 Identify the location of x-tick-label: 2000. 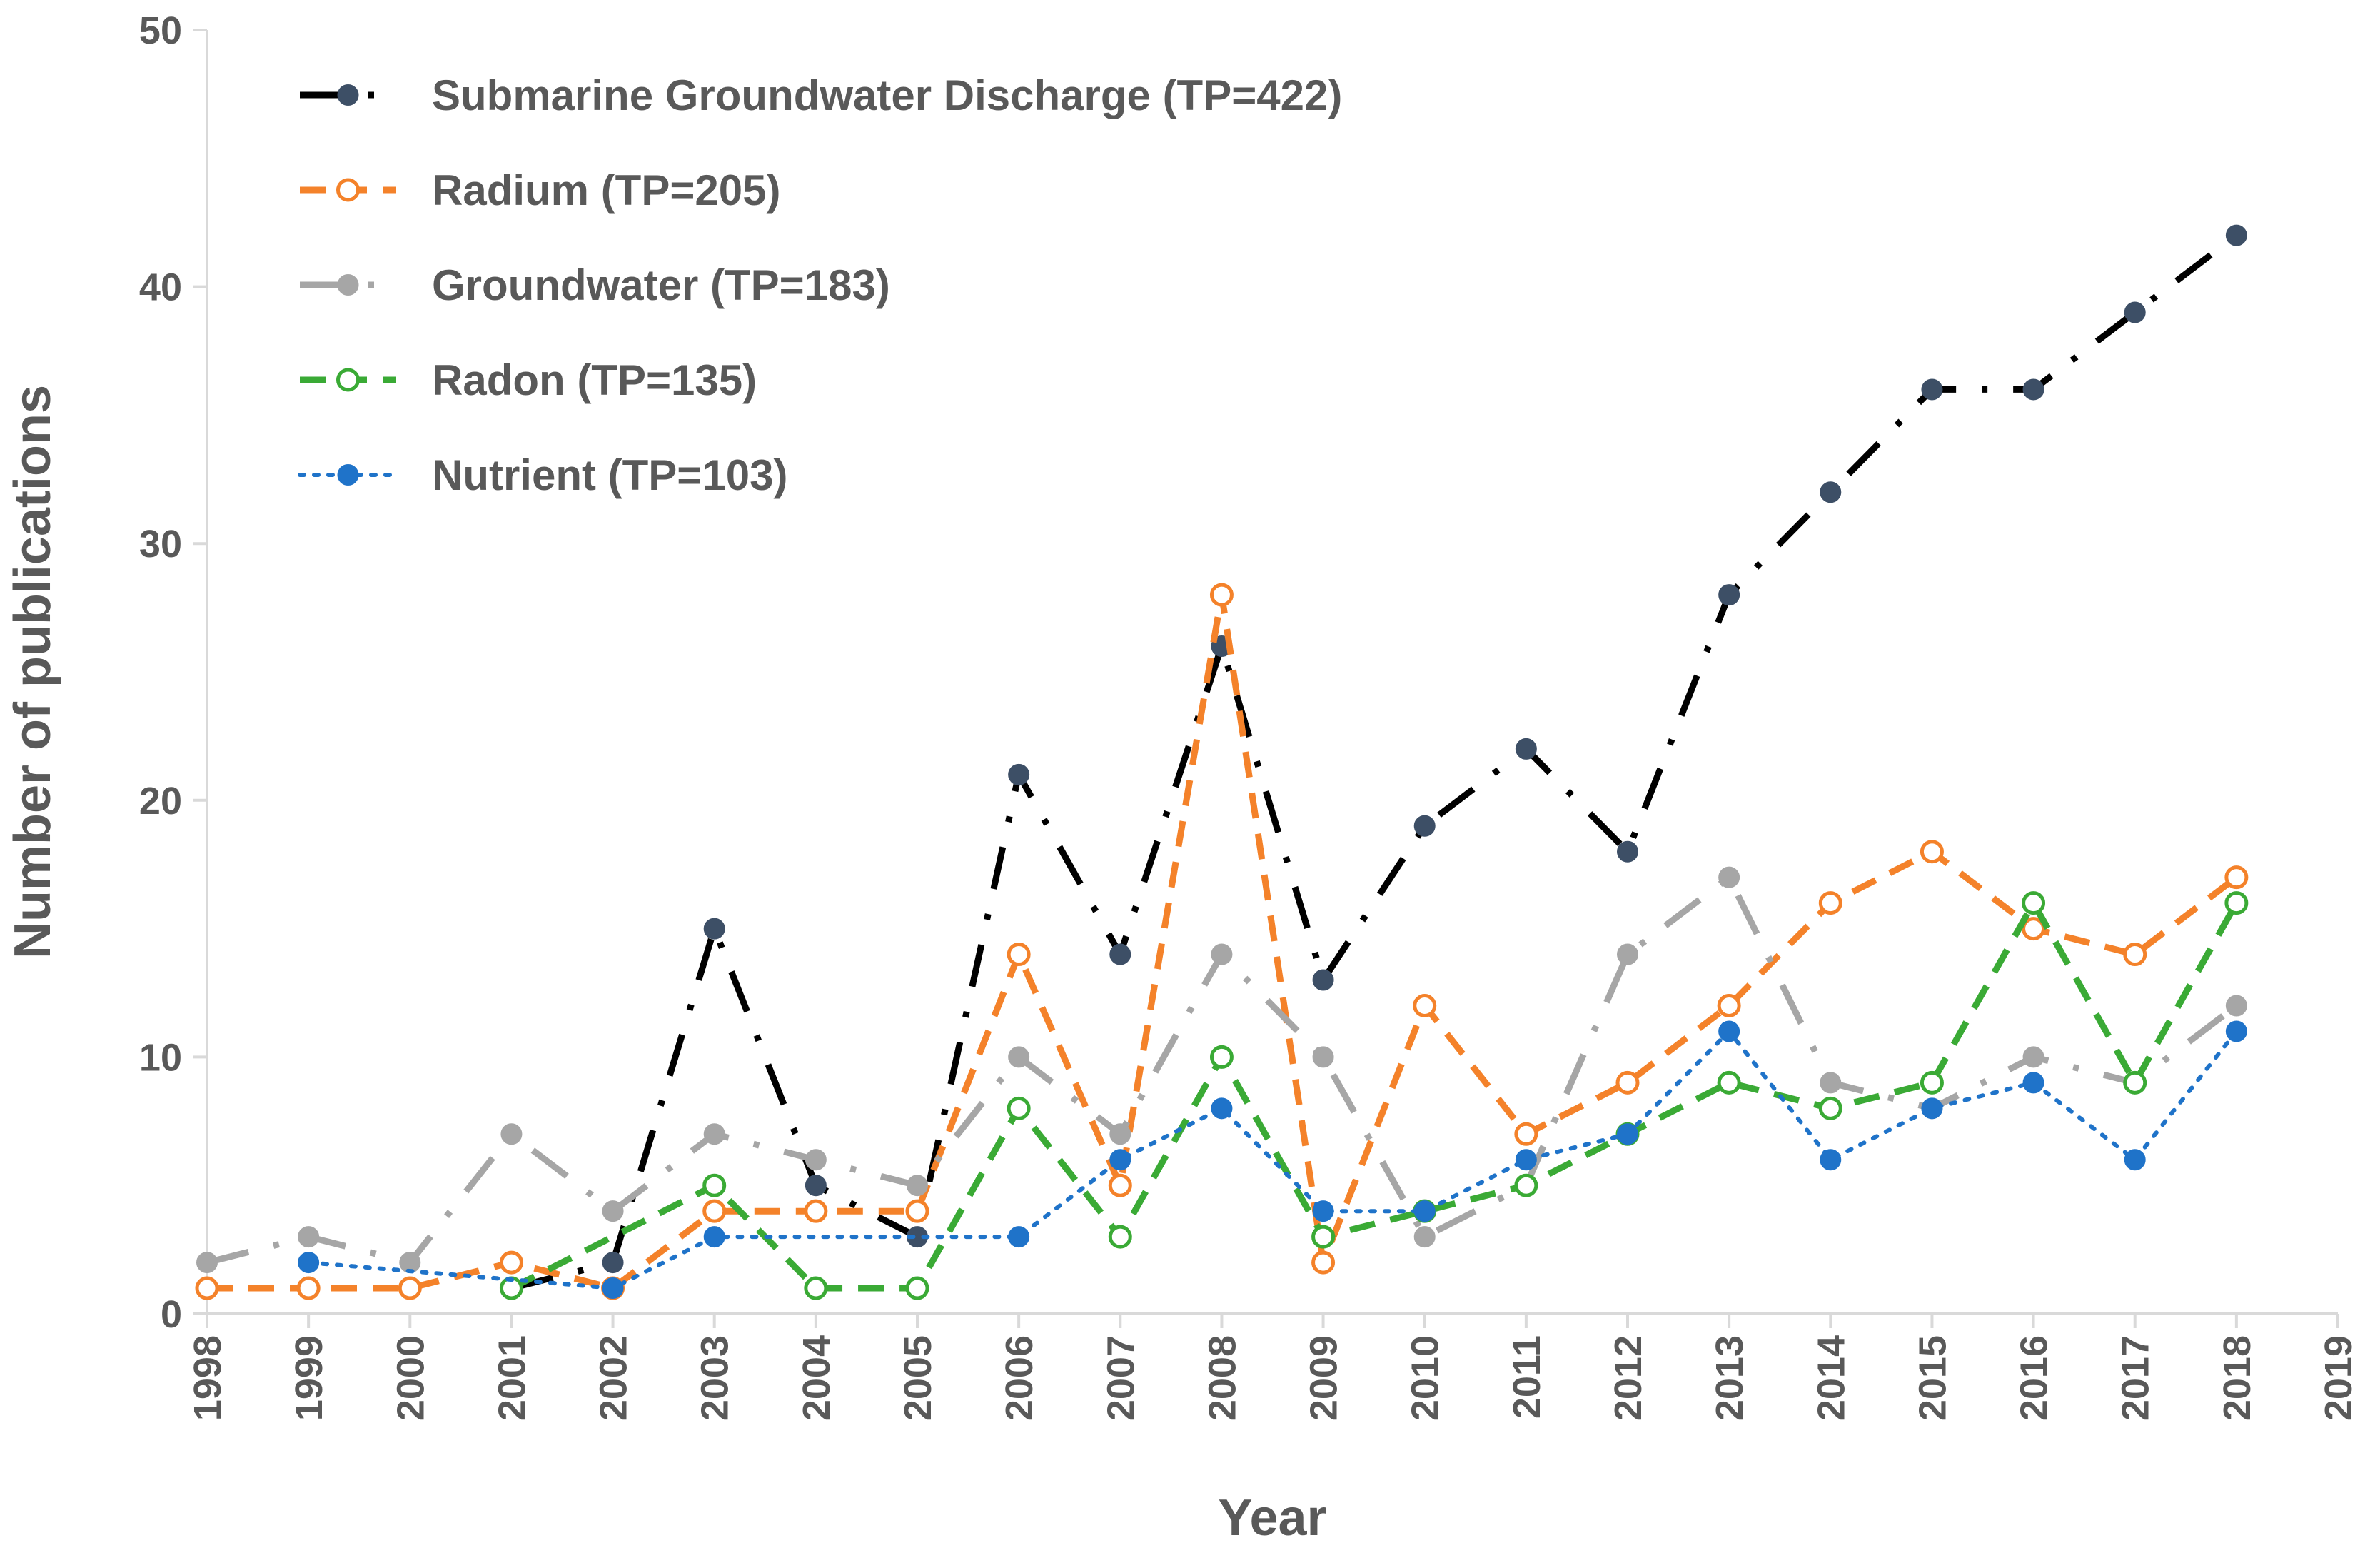
(410, 1378).